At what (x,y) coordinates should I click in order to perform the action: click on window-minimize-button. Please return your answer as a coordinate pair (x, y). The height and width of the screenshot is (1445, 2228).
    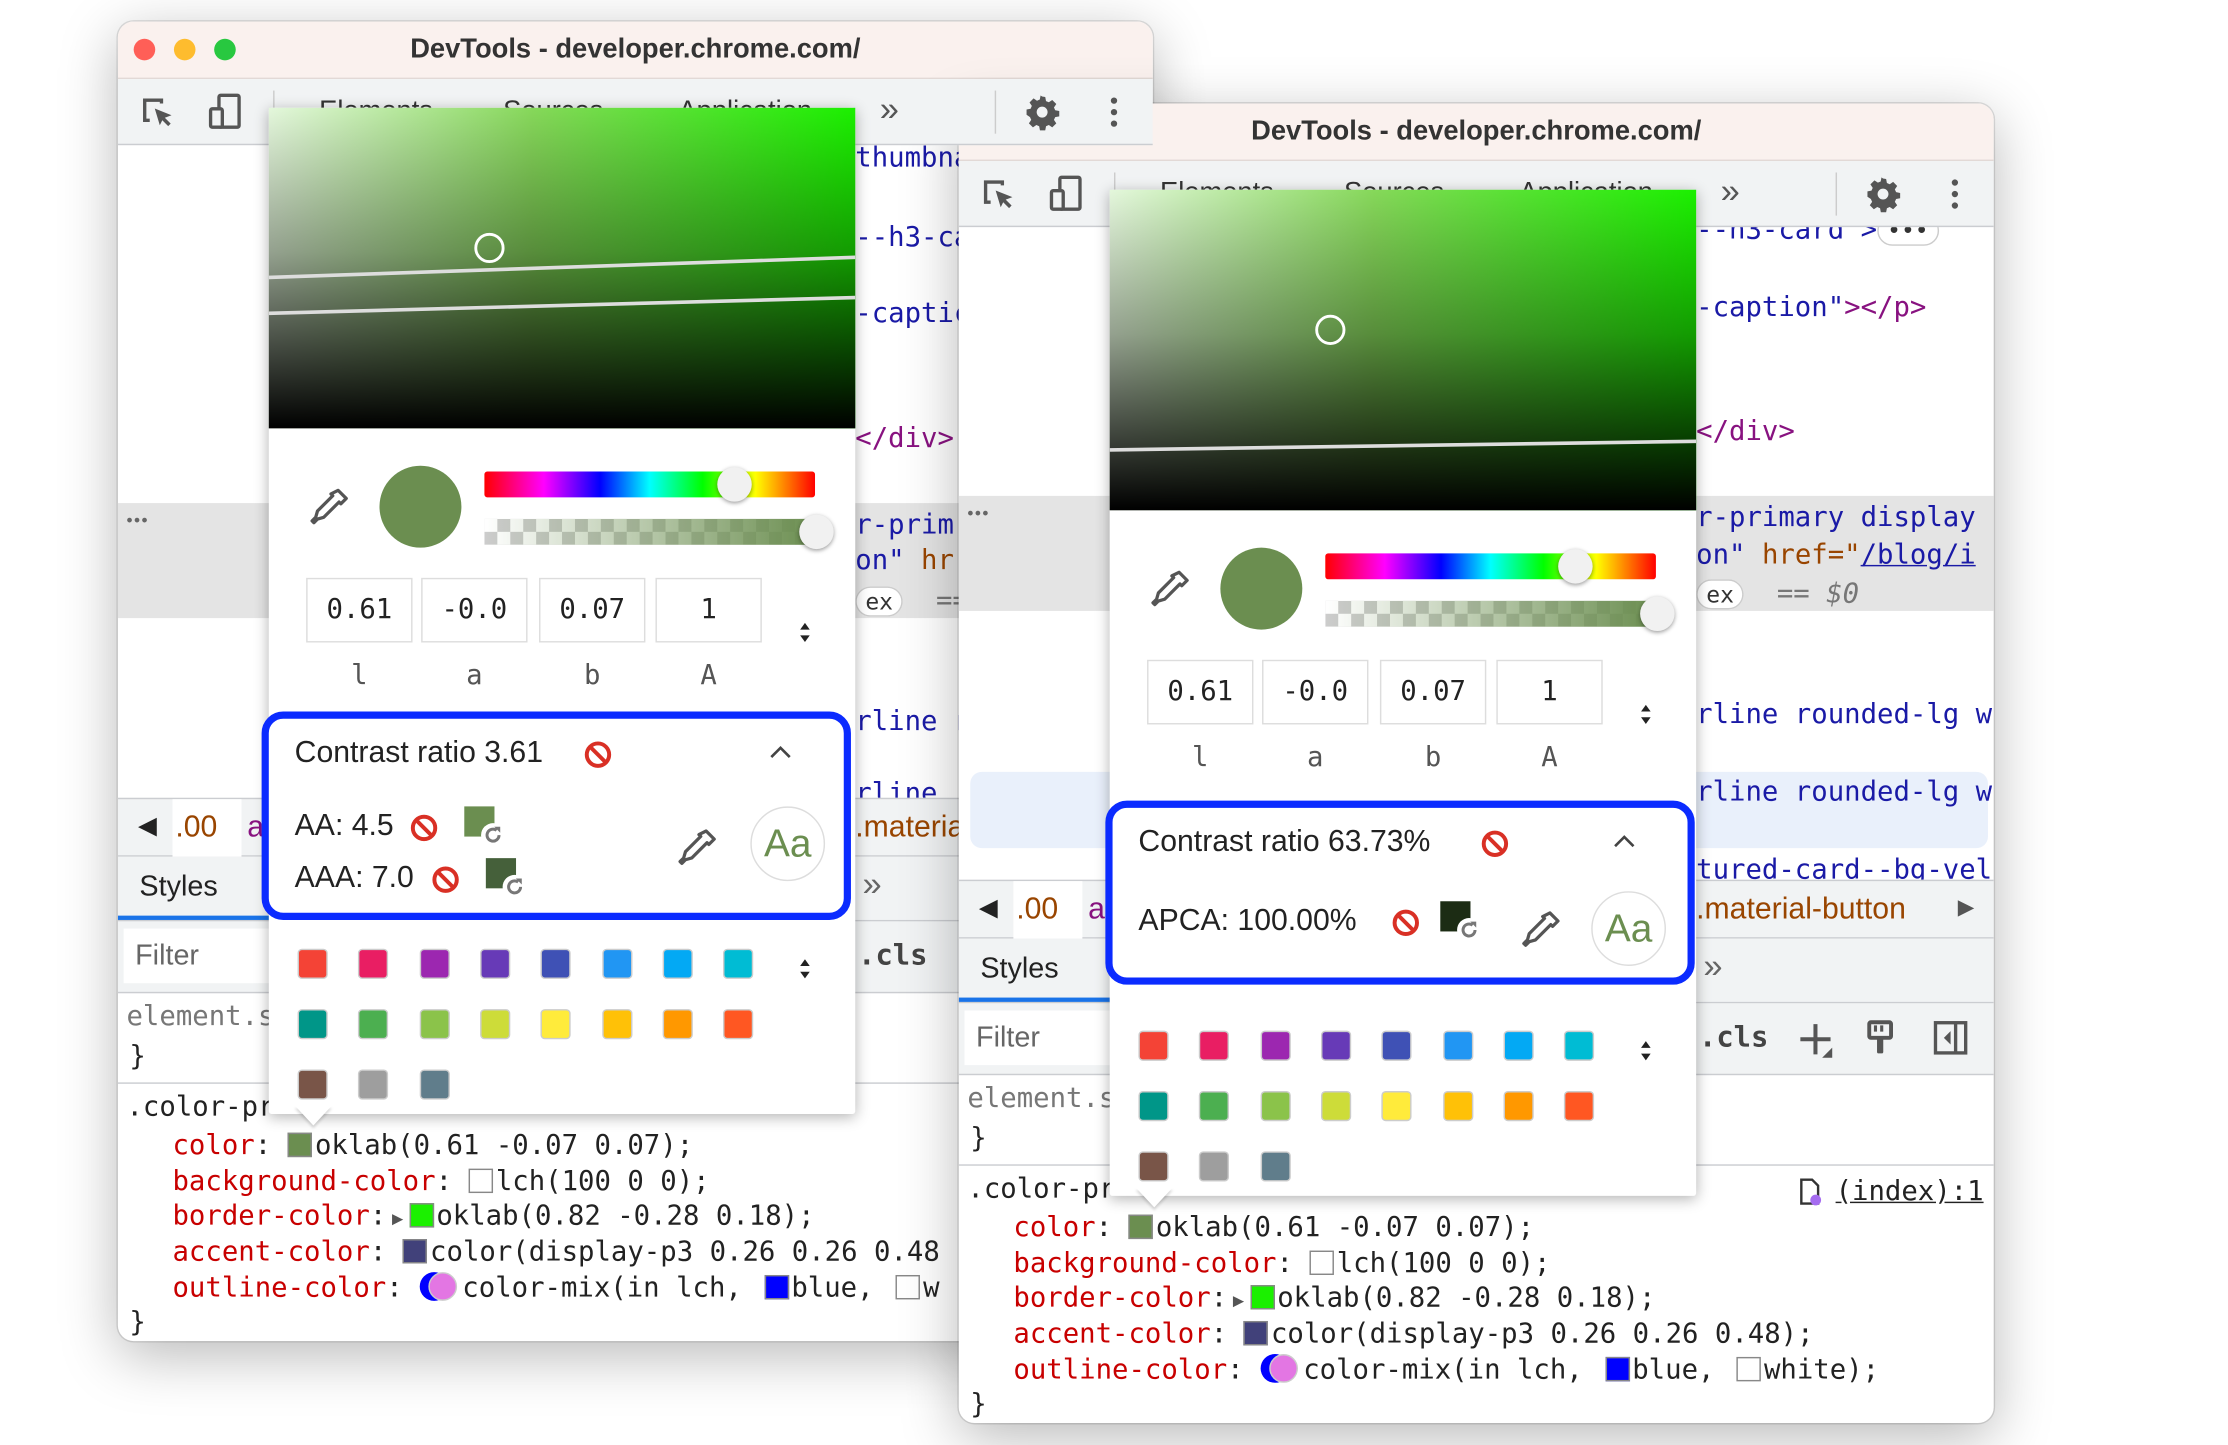
    Looking at the image, I should click on (184, 49).